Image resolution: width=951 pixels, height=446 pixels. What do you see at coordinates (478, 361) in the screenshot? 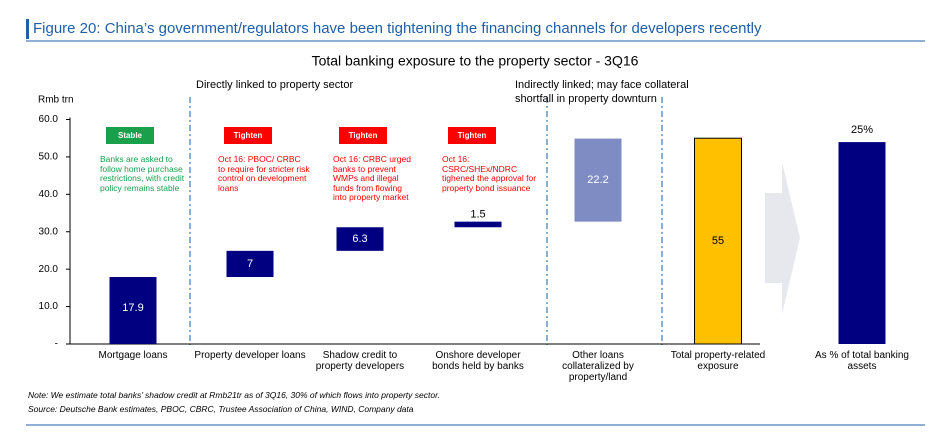
I see `x-tick-label: Onshore developer bonds held by banks` at bounding box center [478, 361].